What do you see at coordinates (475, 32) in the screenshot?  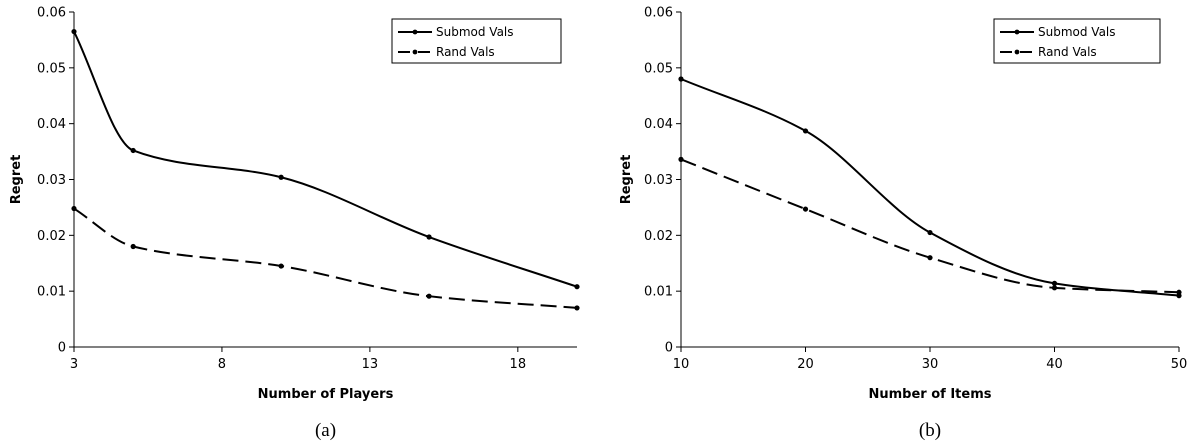 I see `legend-label-a-0: Submod Vals` at bounding box center [475, 32].